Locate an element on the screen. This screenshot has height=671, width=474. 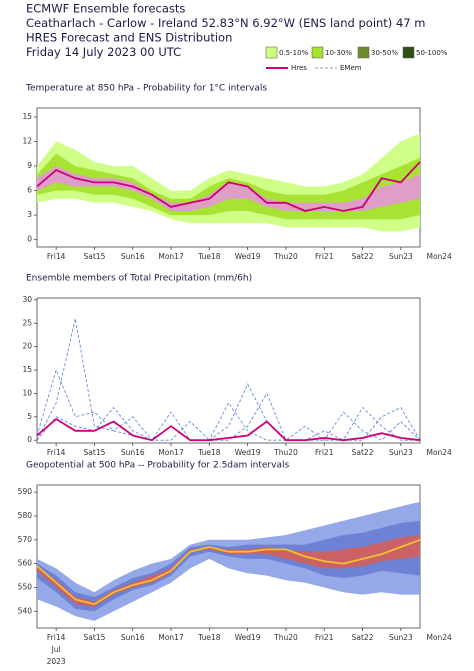
y-tick-label: 6 is located at coordinates (29, 190).